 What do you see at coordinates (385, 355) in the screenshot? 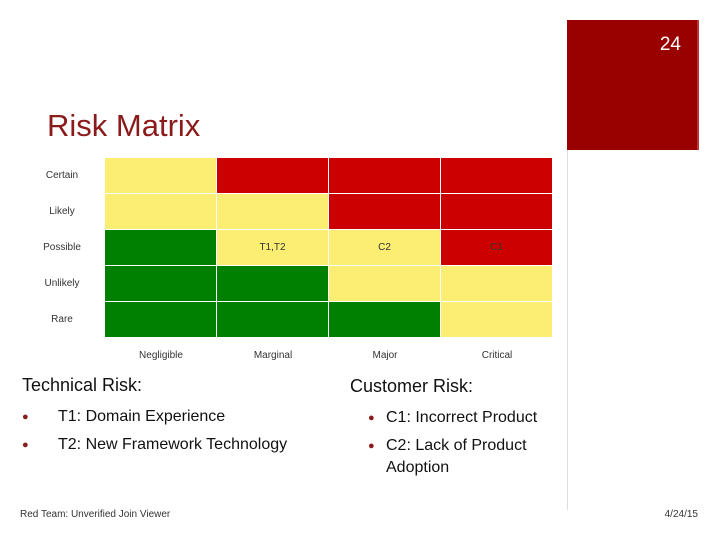
I see `column-label: Major` at bounding box center [385, 355].